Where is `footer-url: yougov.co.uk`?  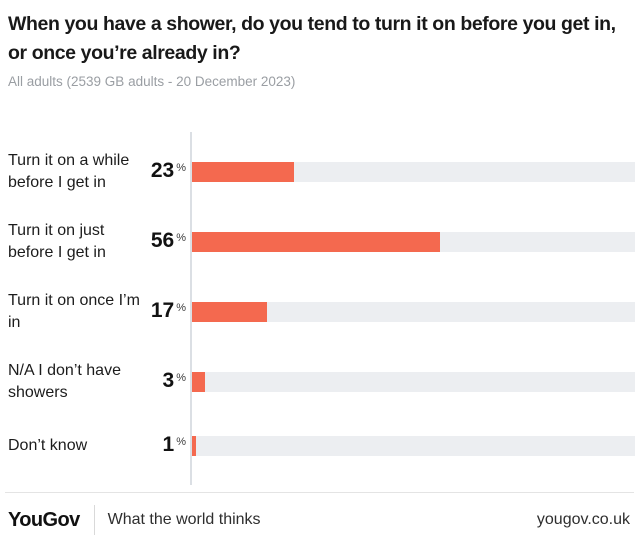 footer-url: yougov.co.uk is located at coordinates (583, 519).